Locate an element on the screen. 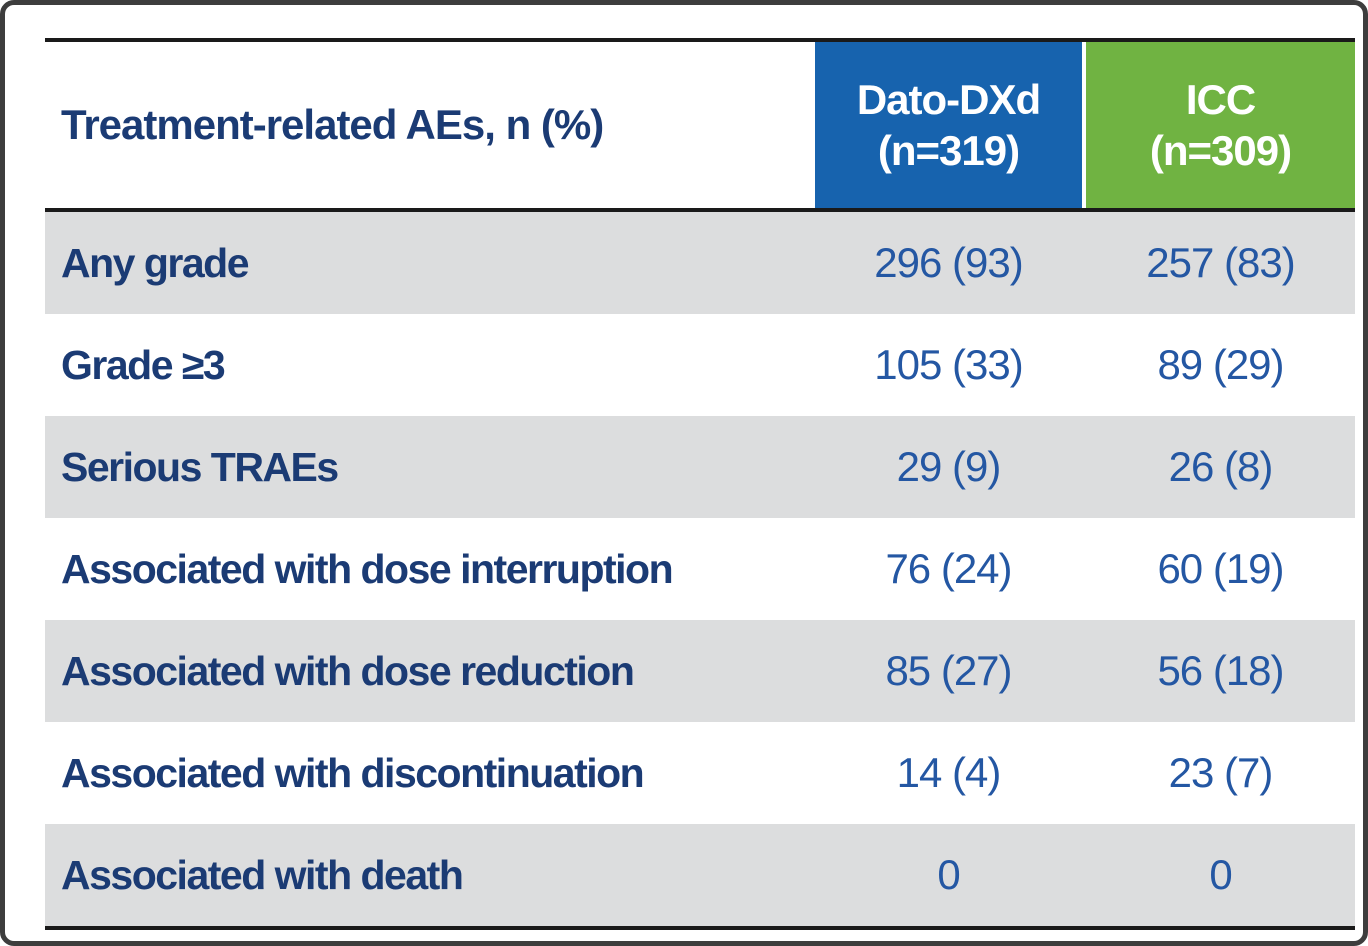 This screenshot has height=946, width=1368. table-title: Treatment-related AEs, n (%) is located at coordinates (332, 124).